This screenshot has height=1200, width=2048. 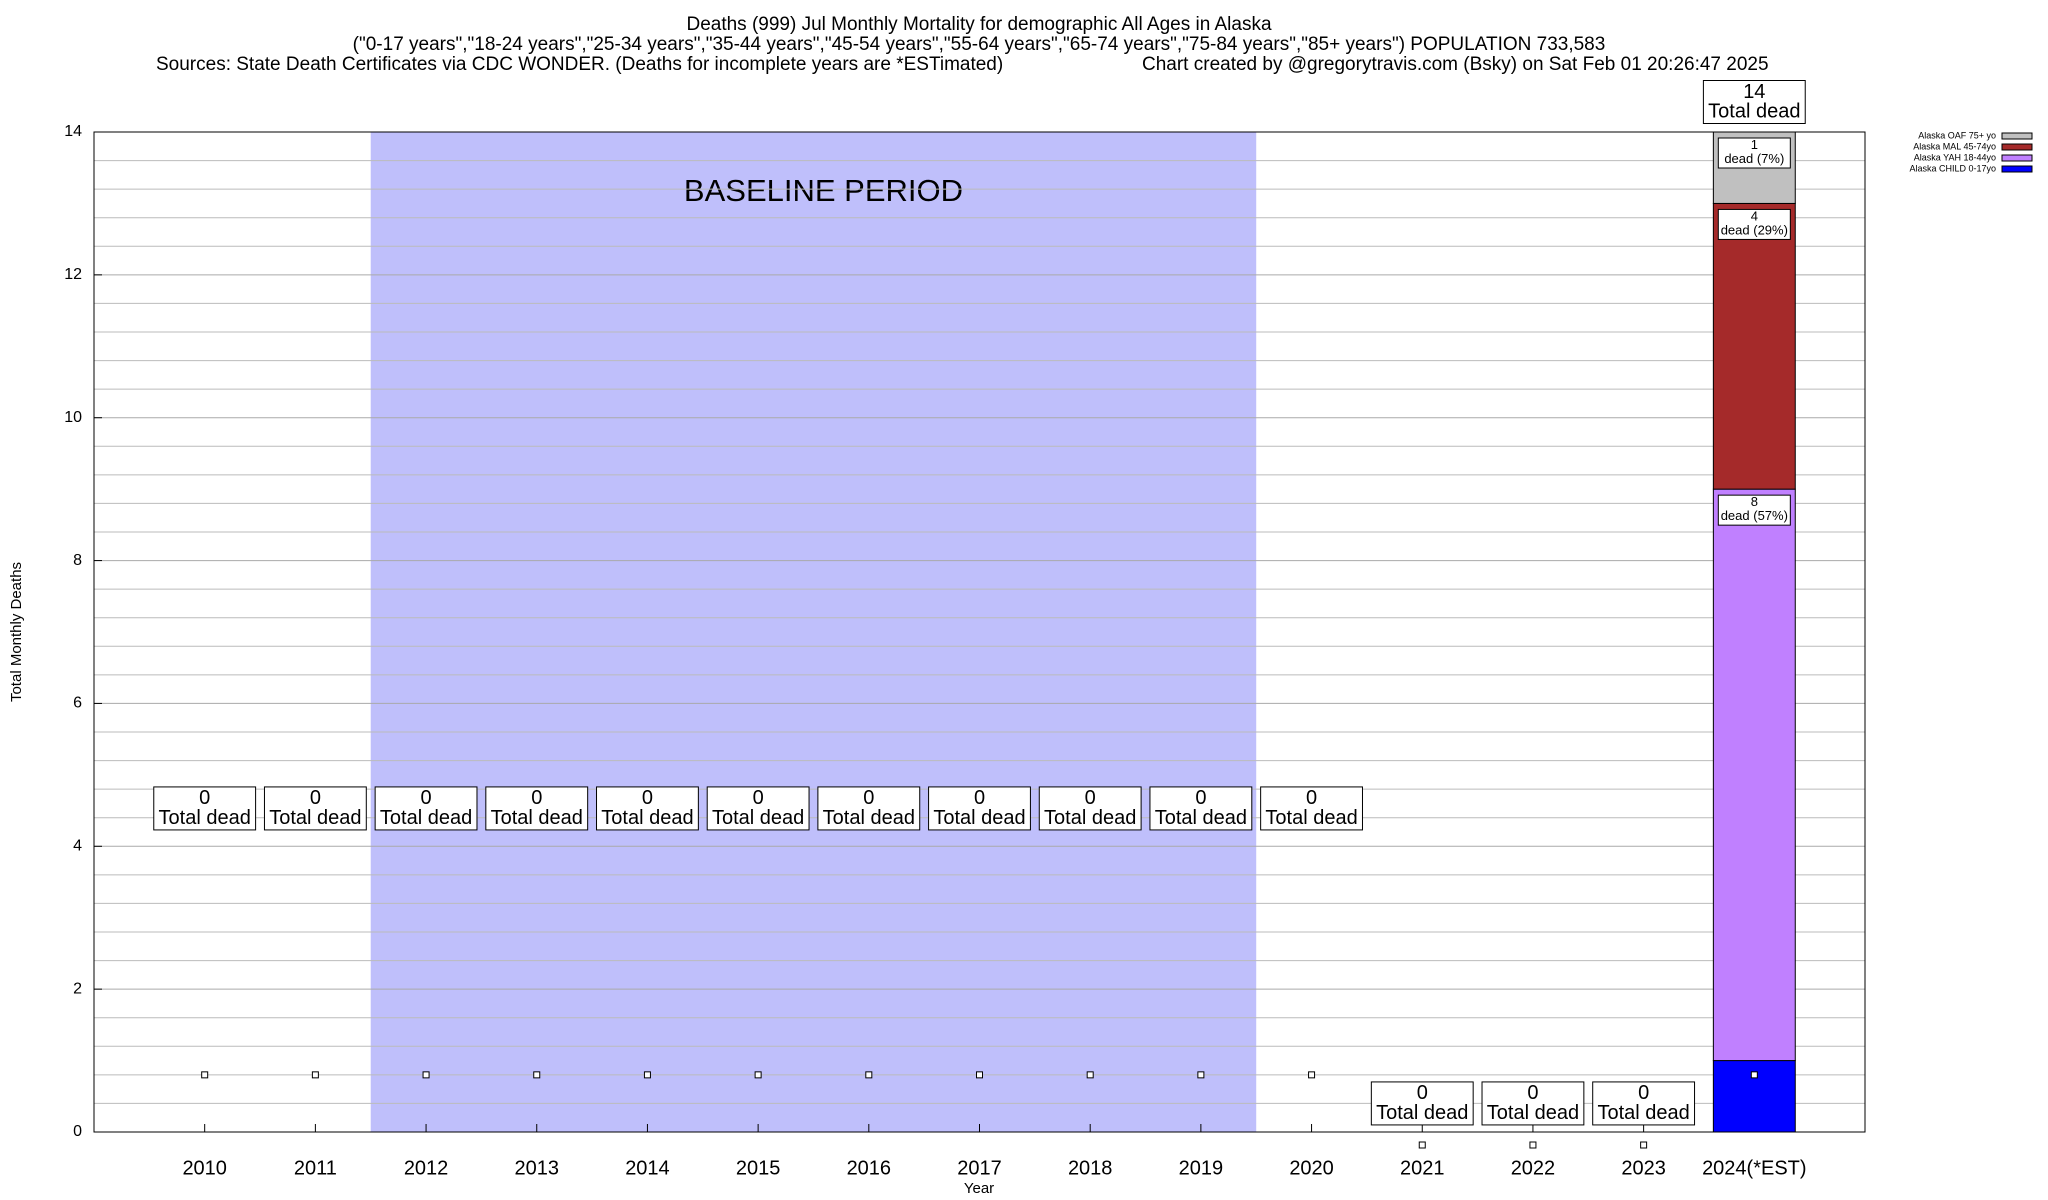 I want to click on x-tick-label: 2016, so click(x=869, y=1168).